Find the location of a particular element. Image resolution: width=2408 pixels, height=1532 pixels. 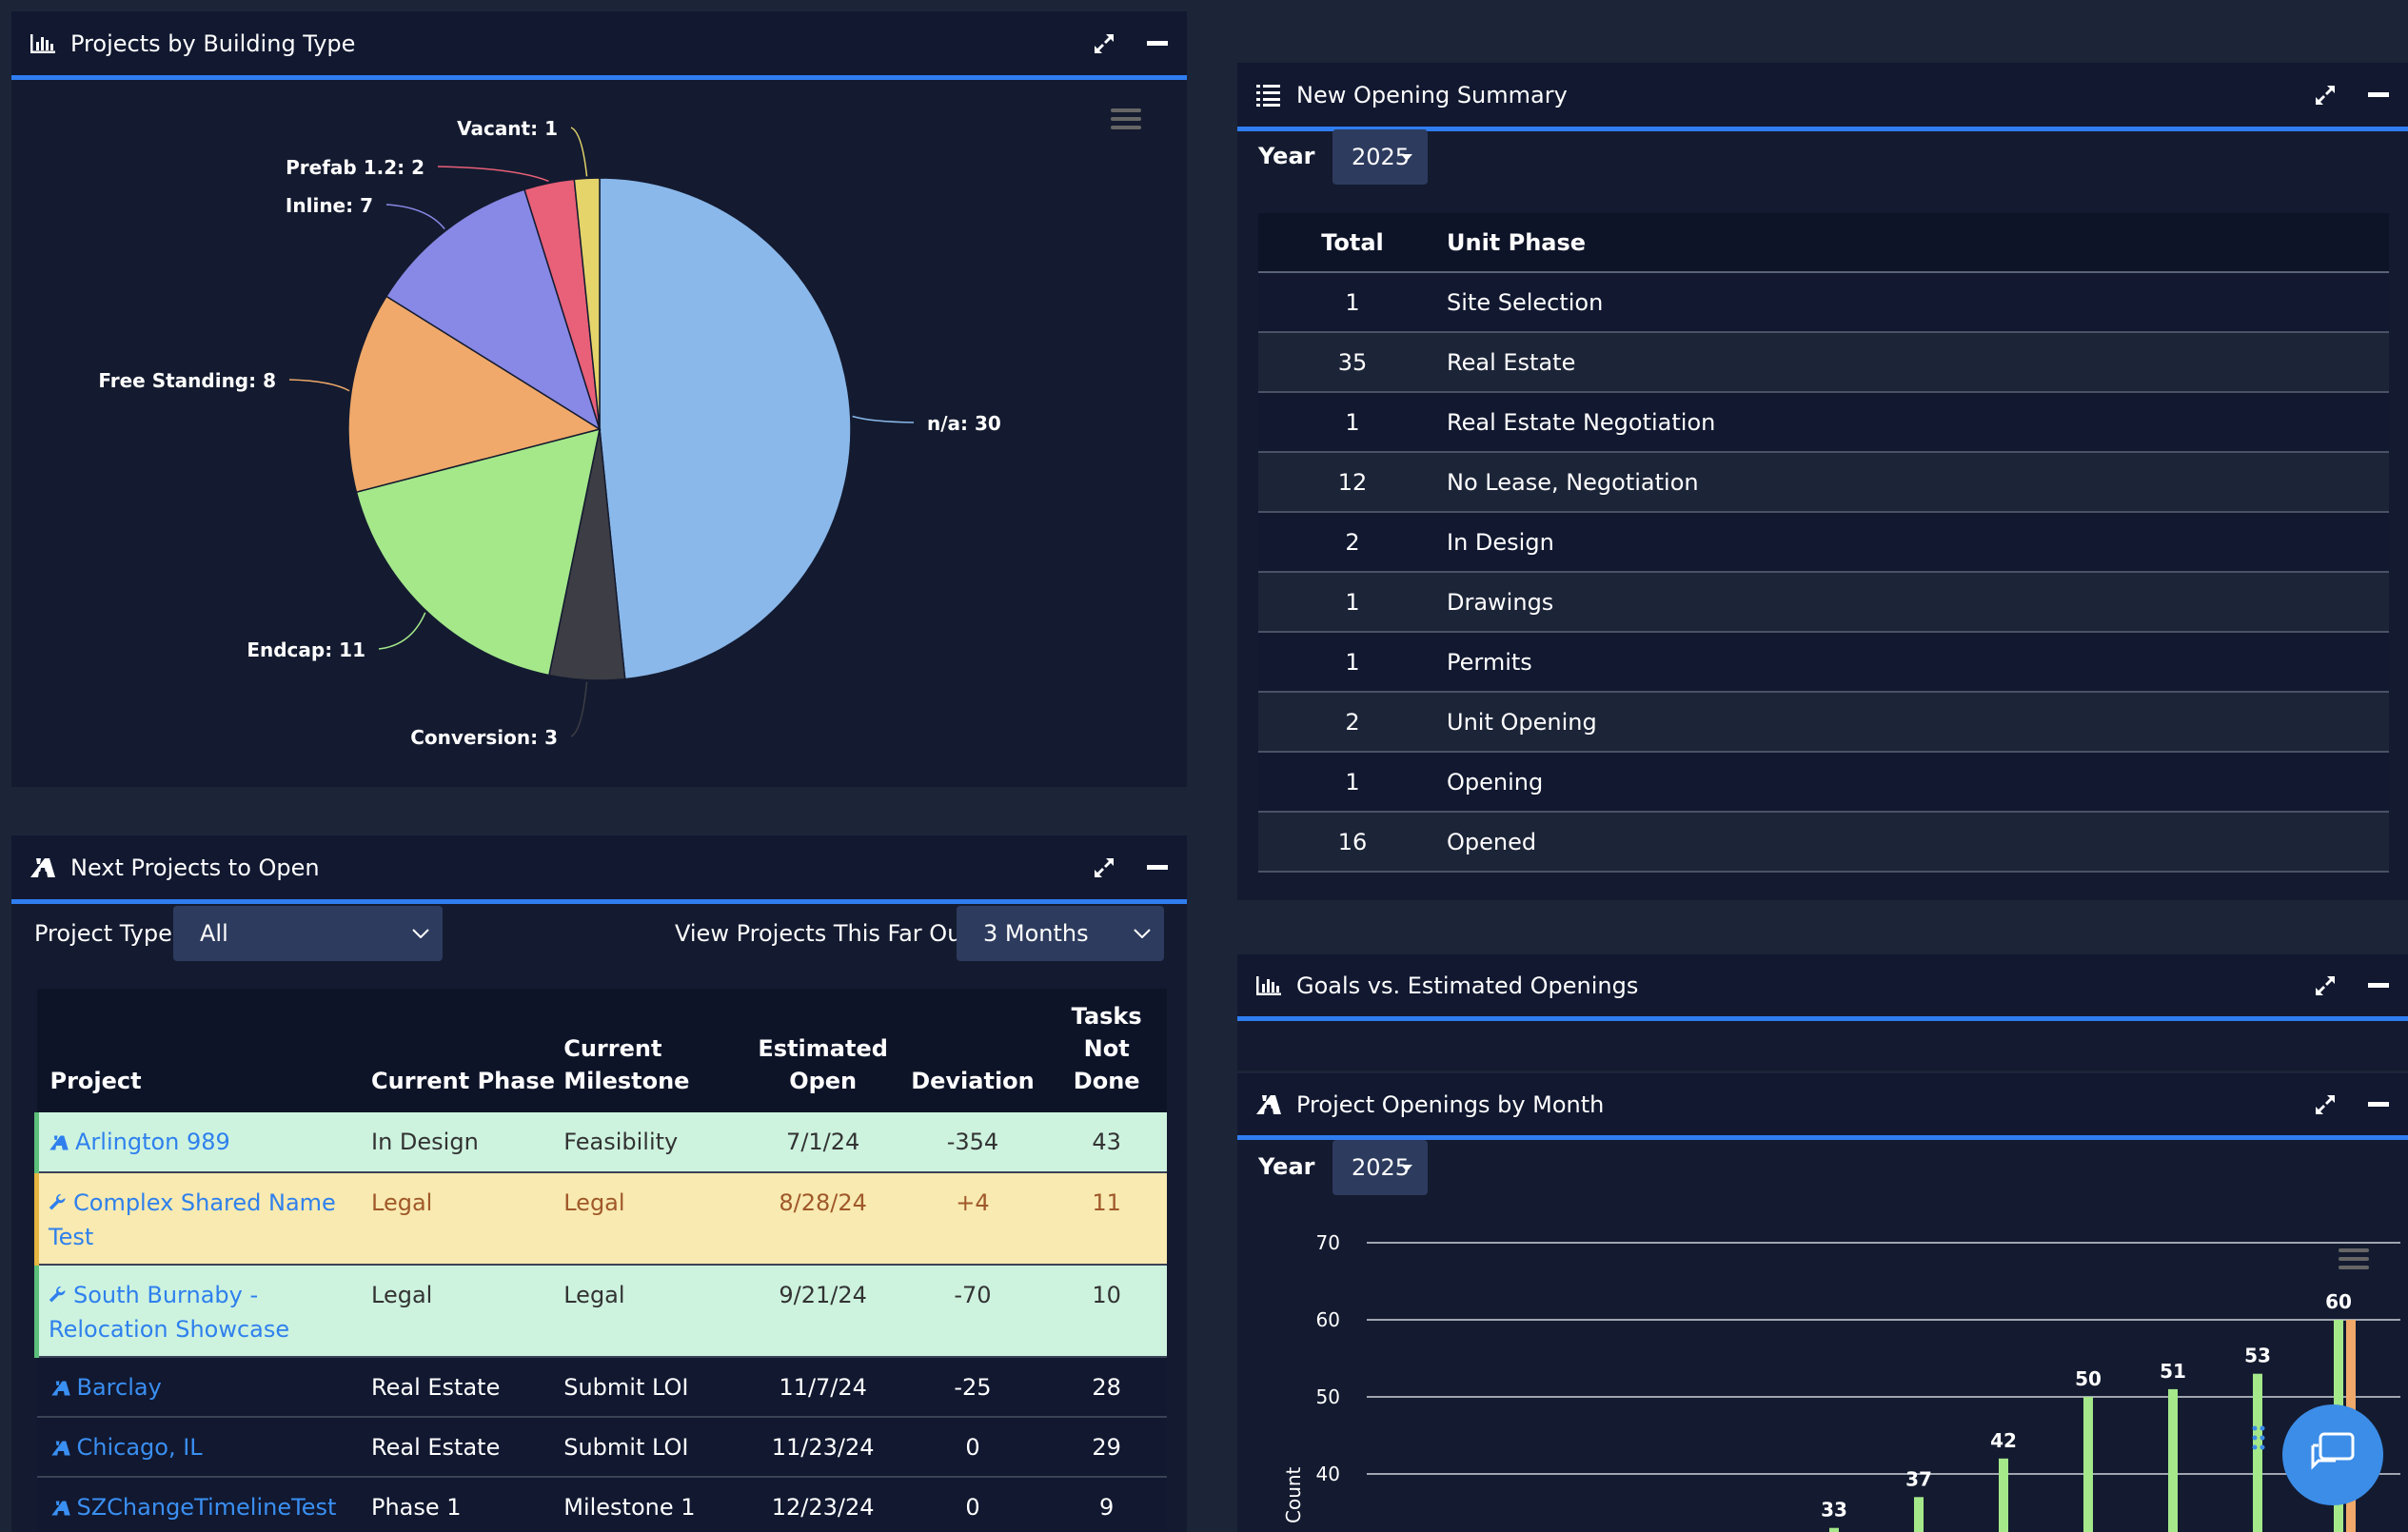

project-link: Complex Shared Name Test is located at coordinates (192, 1219).